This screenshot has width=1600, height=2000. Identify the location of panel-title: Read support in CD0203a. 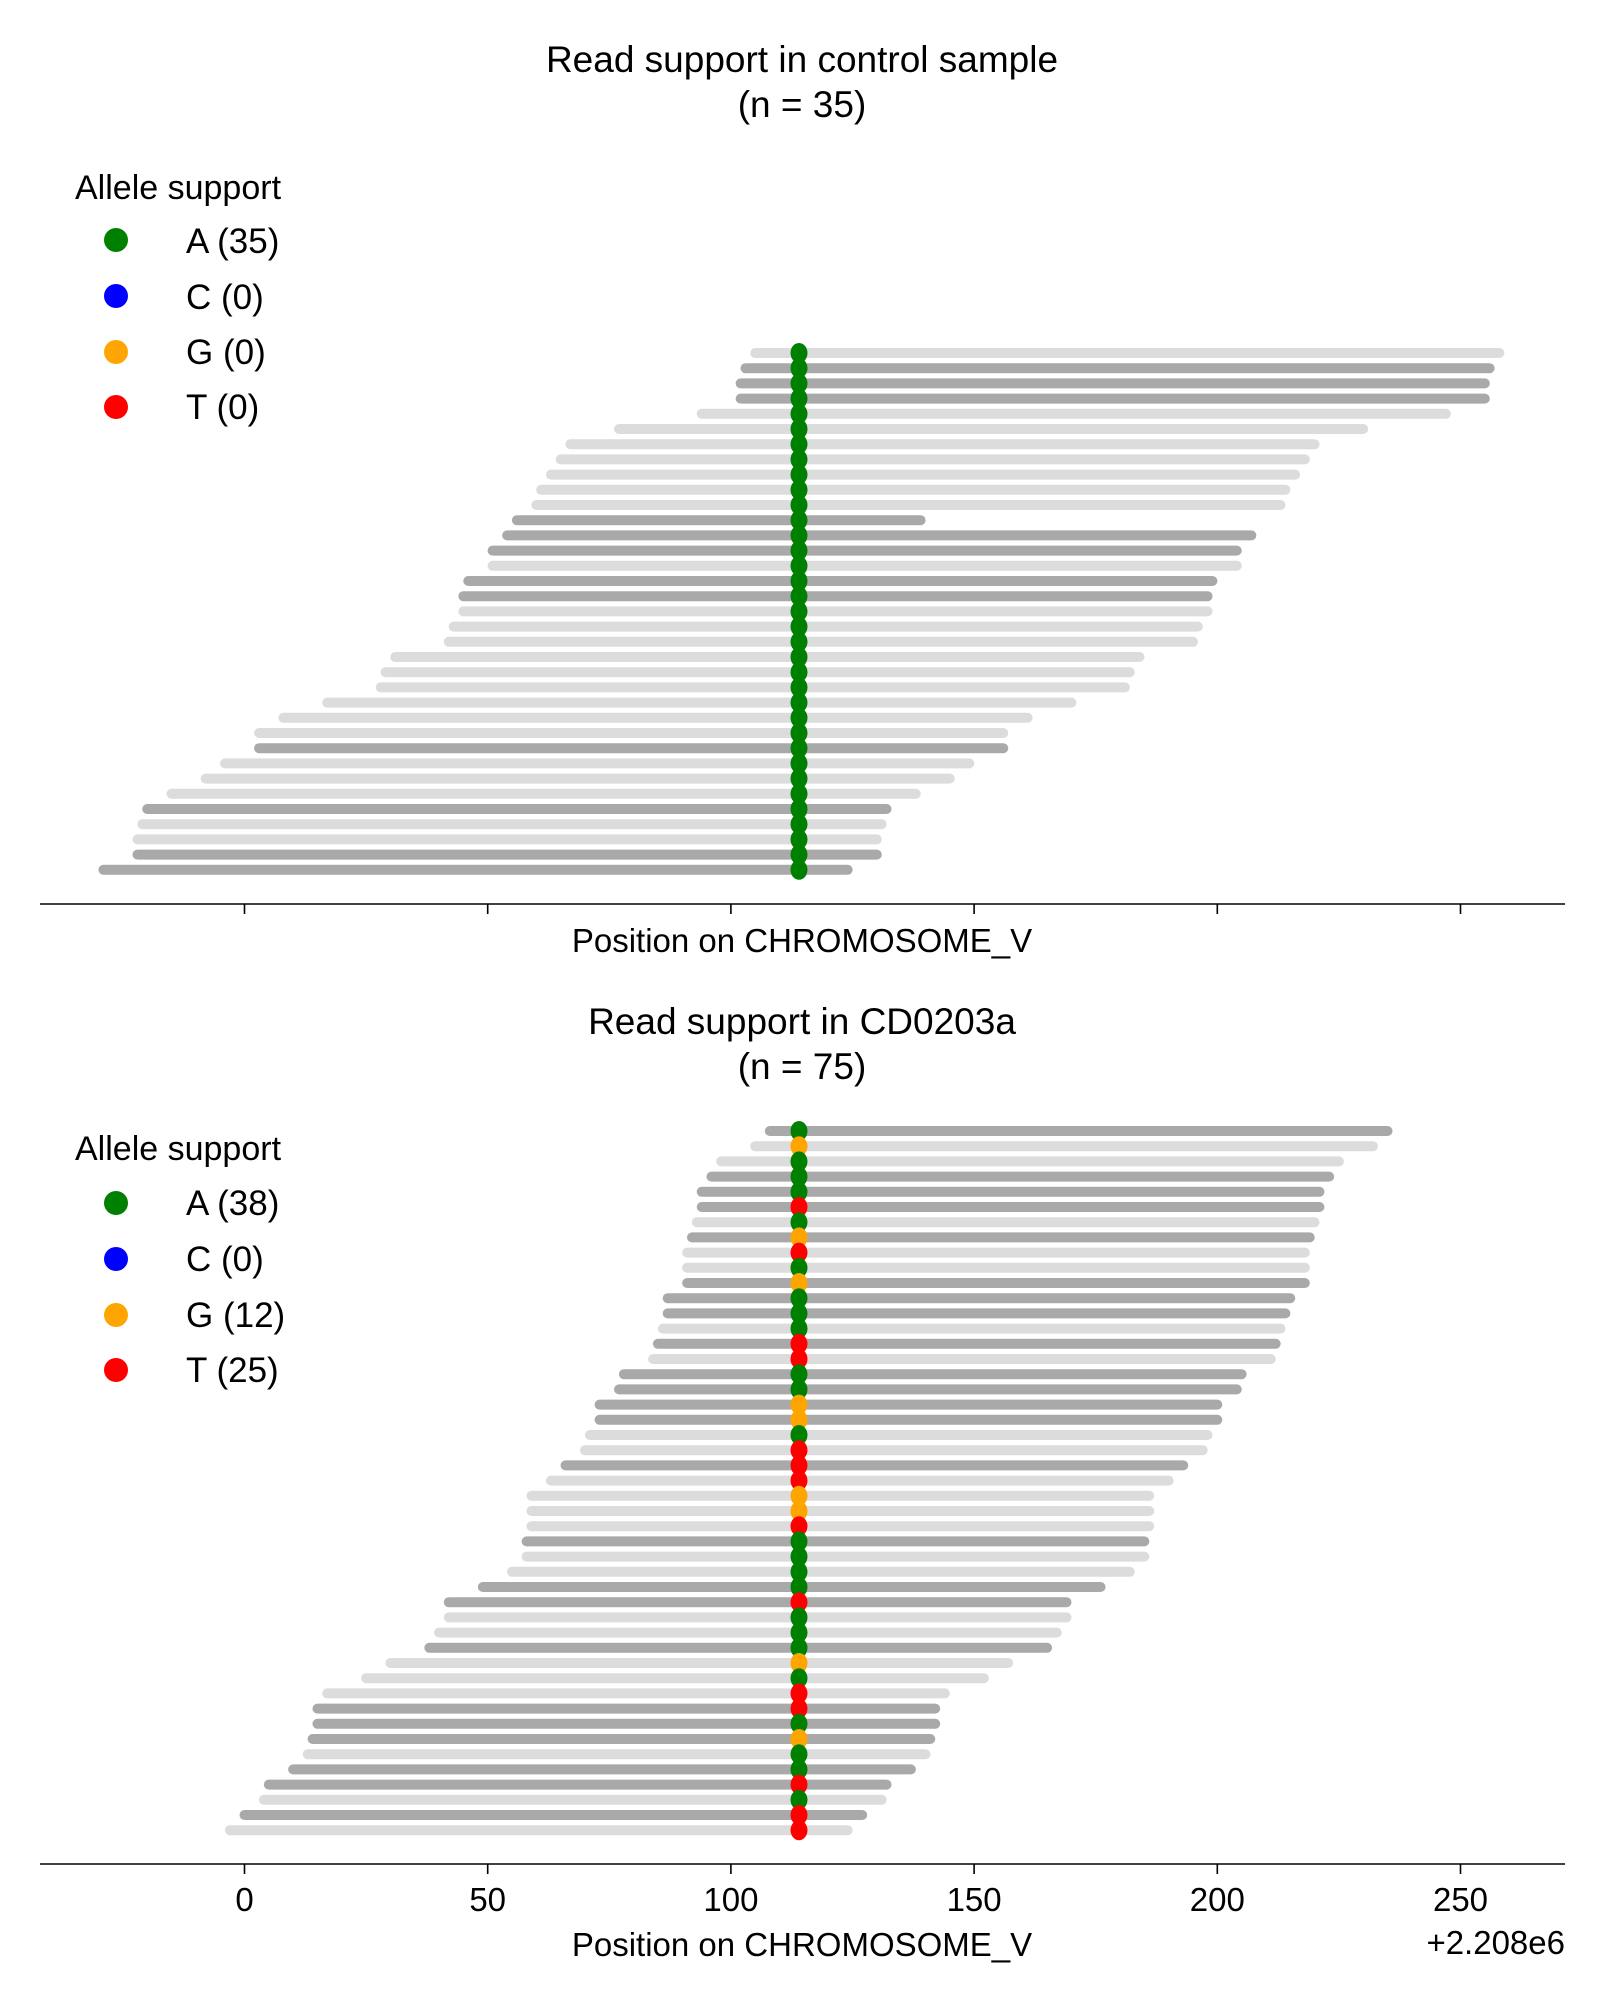
(802, 1021).